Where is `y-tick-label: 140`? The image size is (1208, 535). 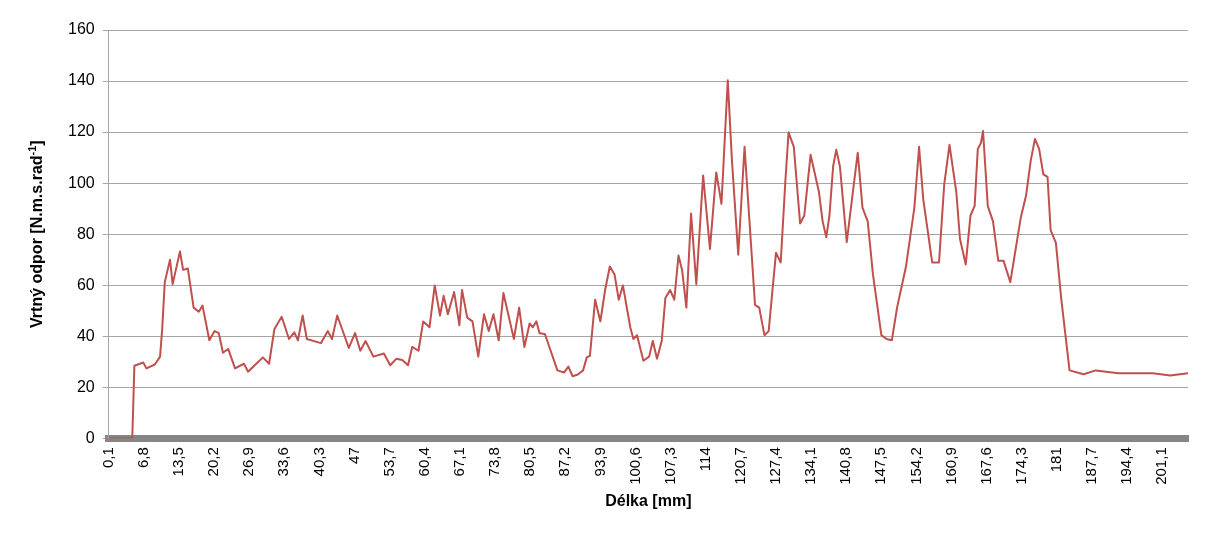
y-tick-label: 140 is located at coordinates (81, 80).